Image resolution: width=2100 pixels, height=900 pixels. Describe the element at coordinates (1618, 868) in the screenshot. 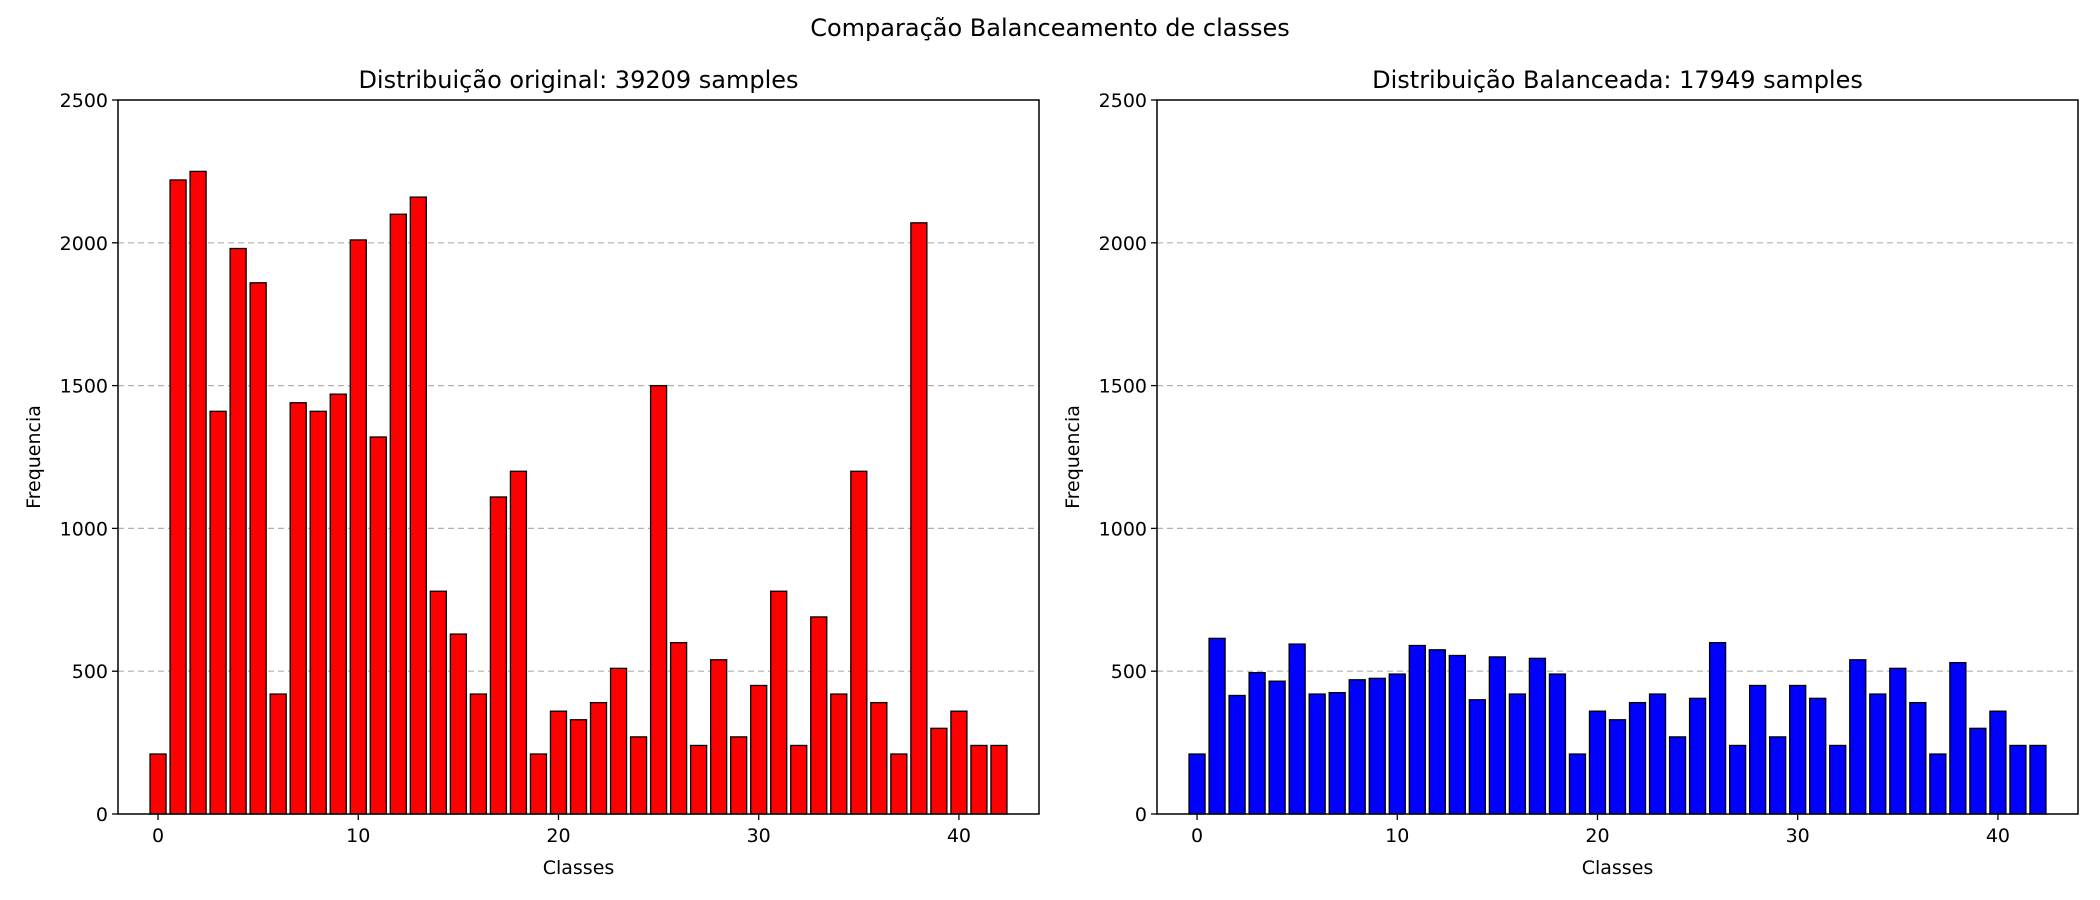

I see `balanced-x-axis-label: Classes` at that location.